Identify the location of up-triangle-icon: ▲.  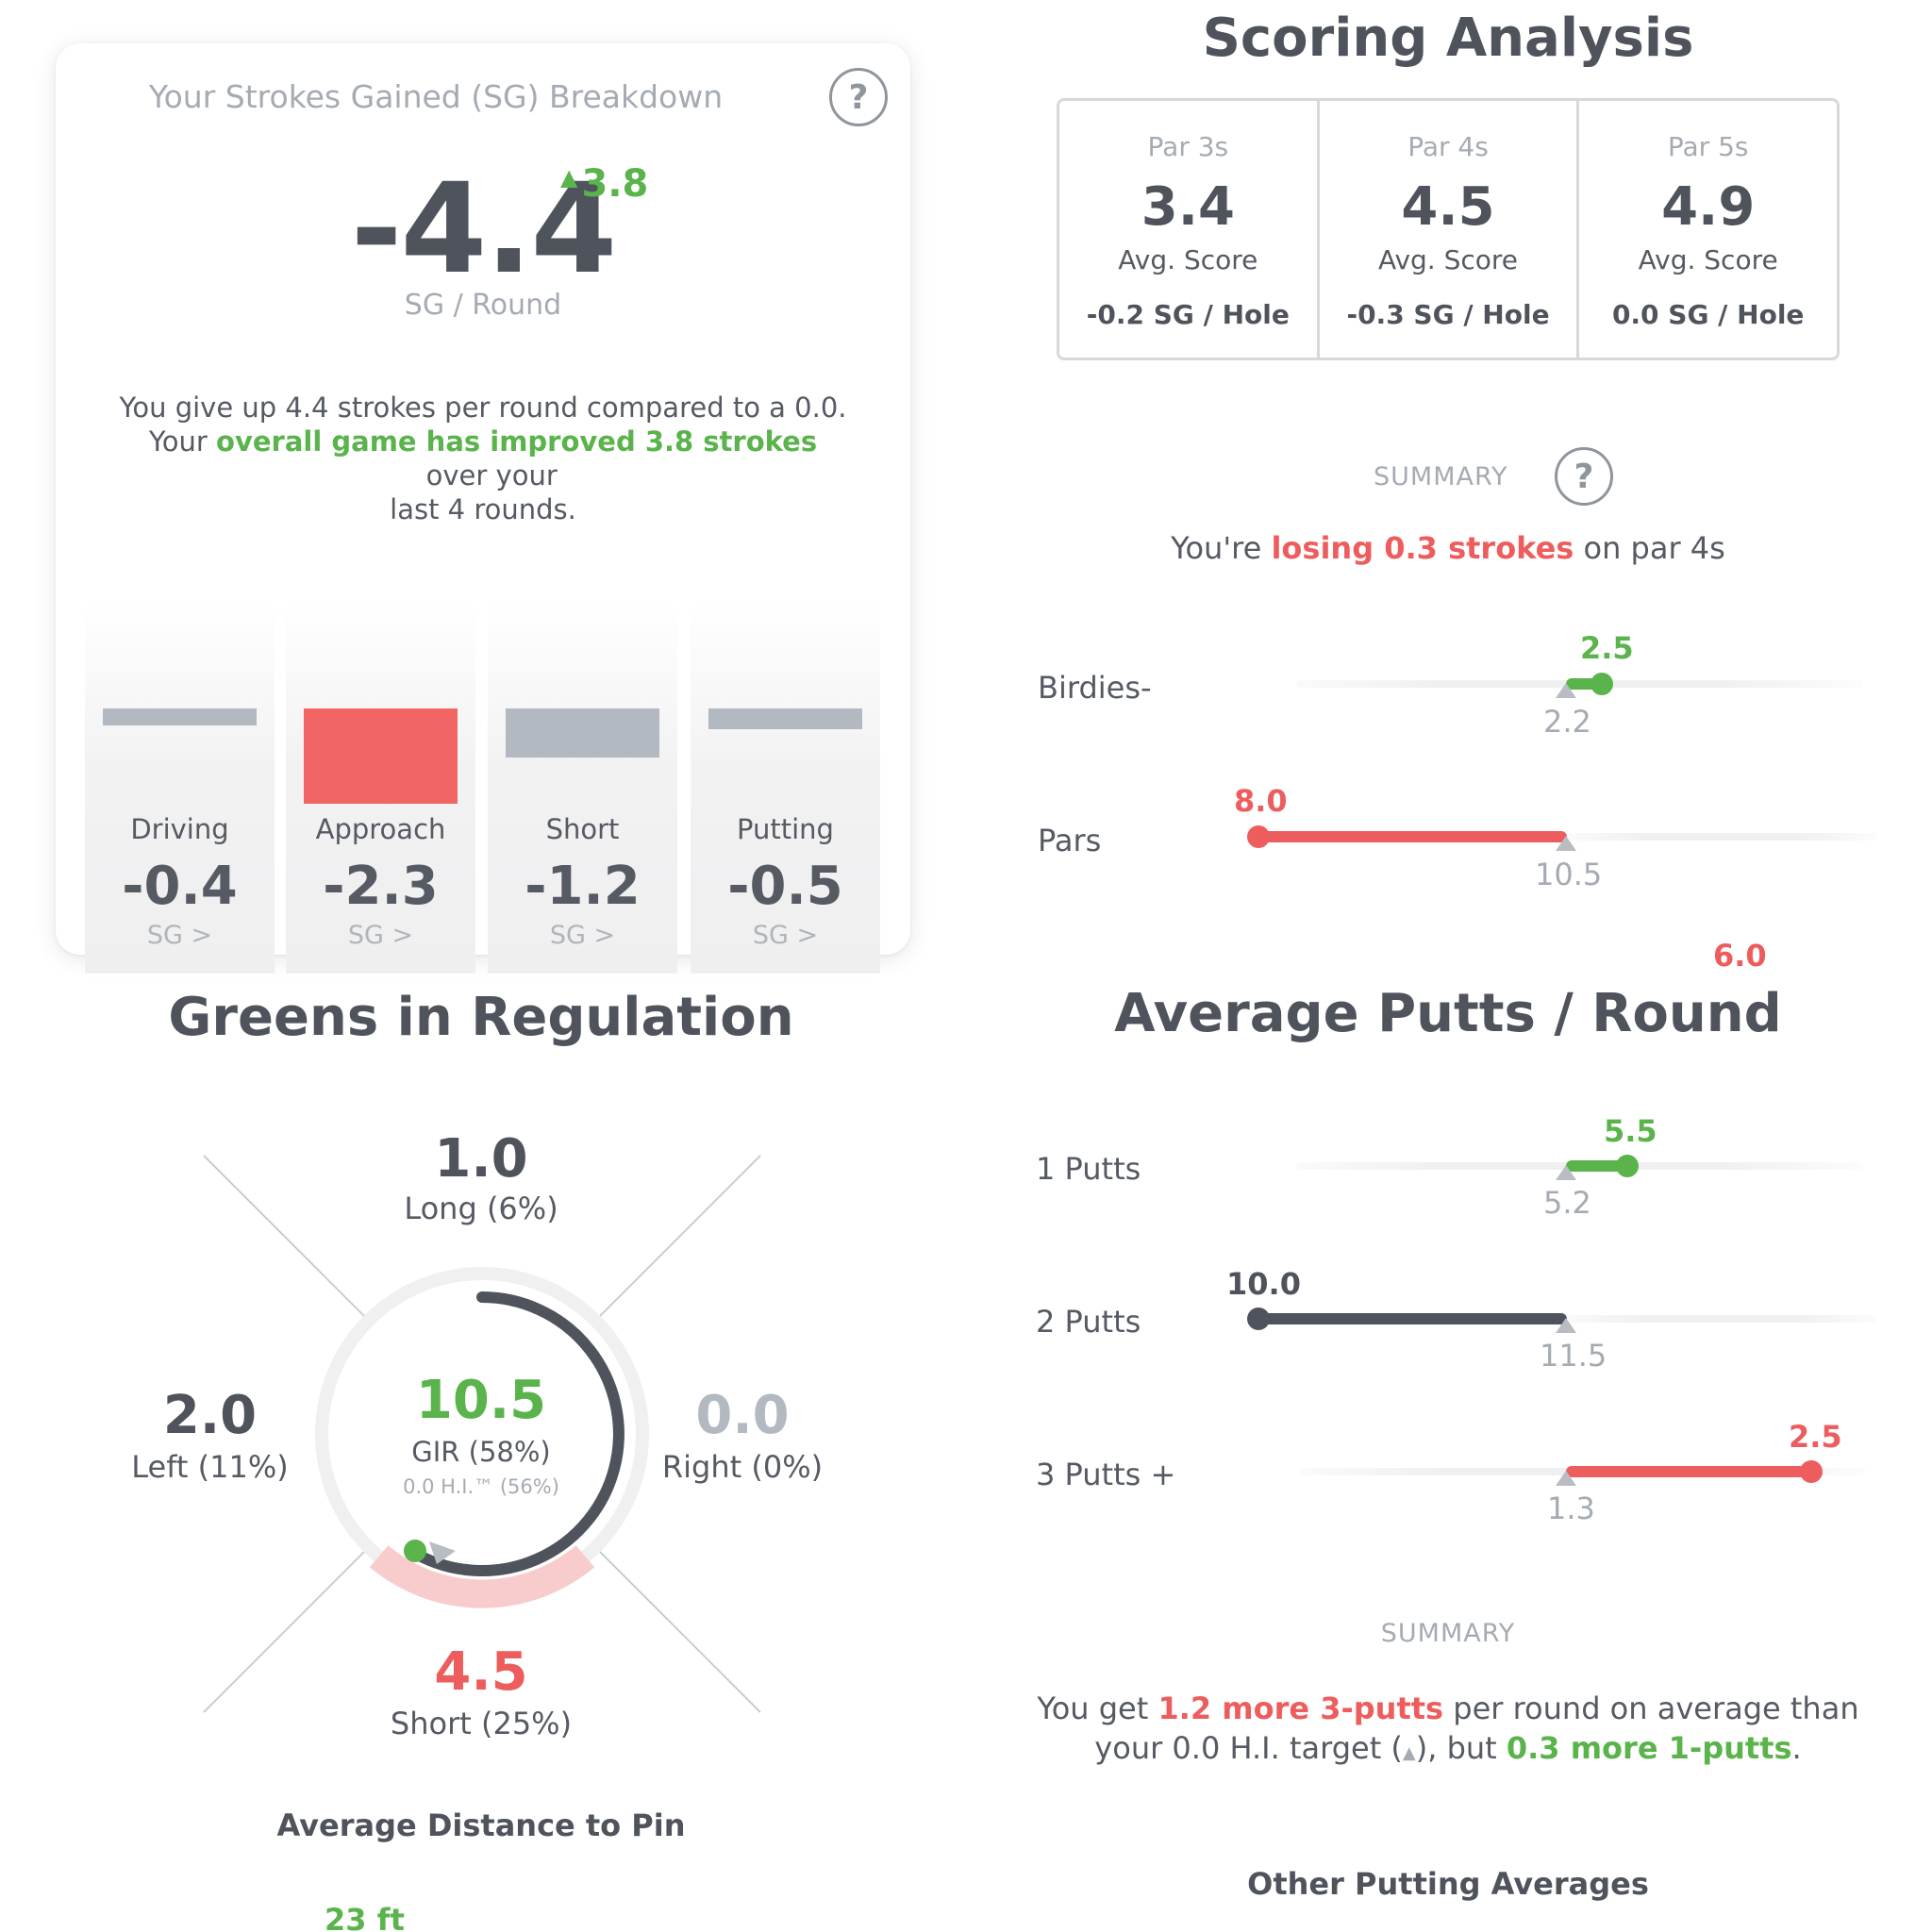
(569, 178).